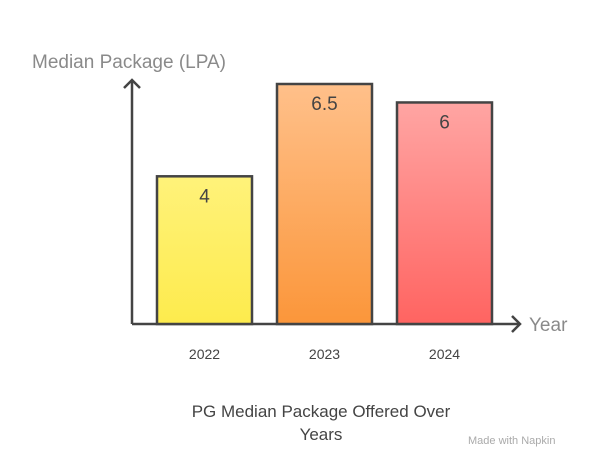  I want to click on bar-value-label: 4, so click(204, 196).